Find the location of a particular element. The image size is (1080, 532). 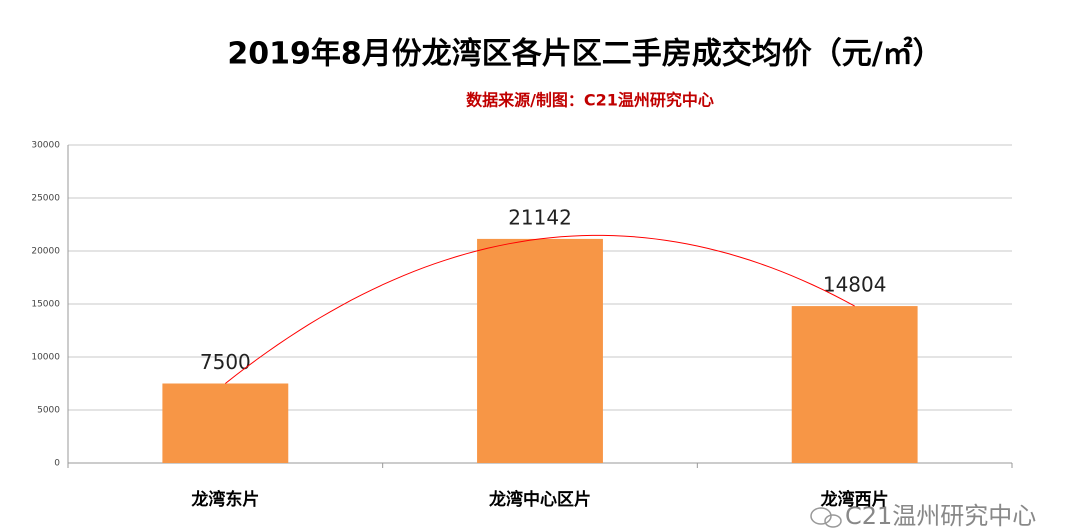

x-tick-label: 龙湾东片 is located at coordinates (224, 499).